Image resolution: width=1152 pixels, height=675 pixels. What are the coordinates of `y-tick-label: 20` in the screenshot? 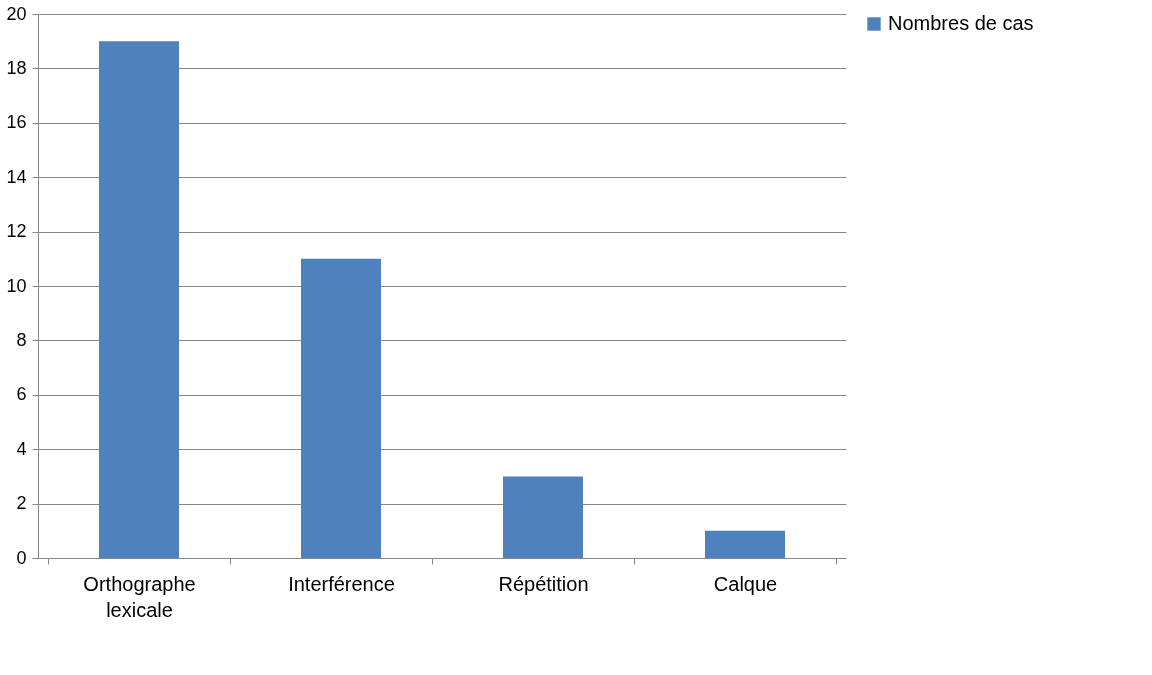 It's located at (16, 13).